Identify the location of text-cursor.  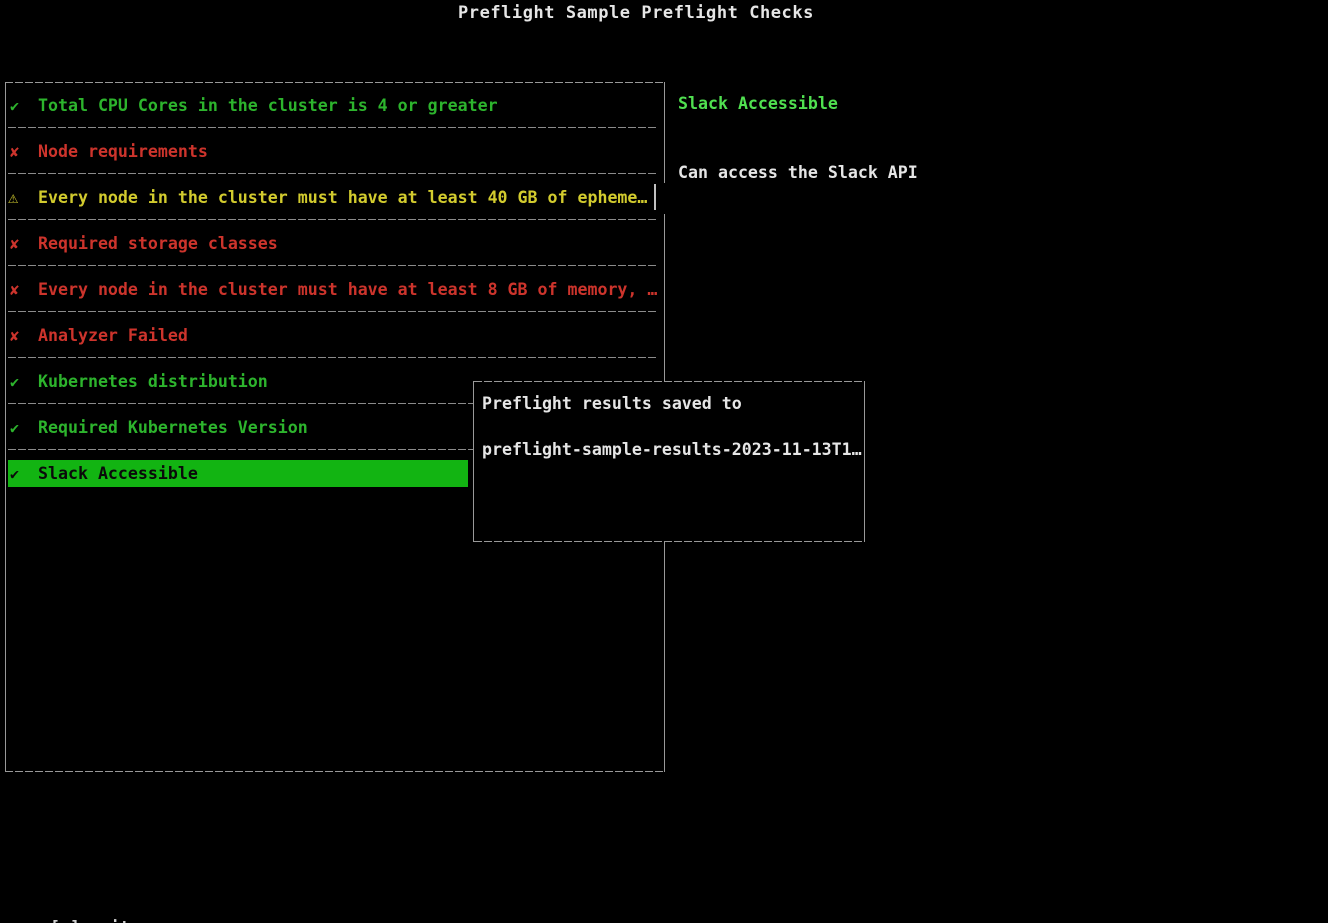
(655, 197).